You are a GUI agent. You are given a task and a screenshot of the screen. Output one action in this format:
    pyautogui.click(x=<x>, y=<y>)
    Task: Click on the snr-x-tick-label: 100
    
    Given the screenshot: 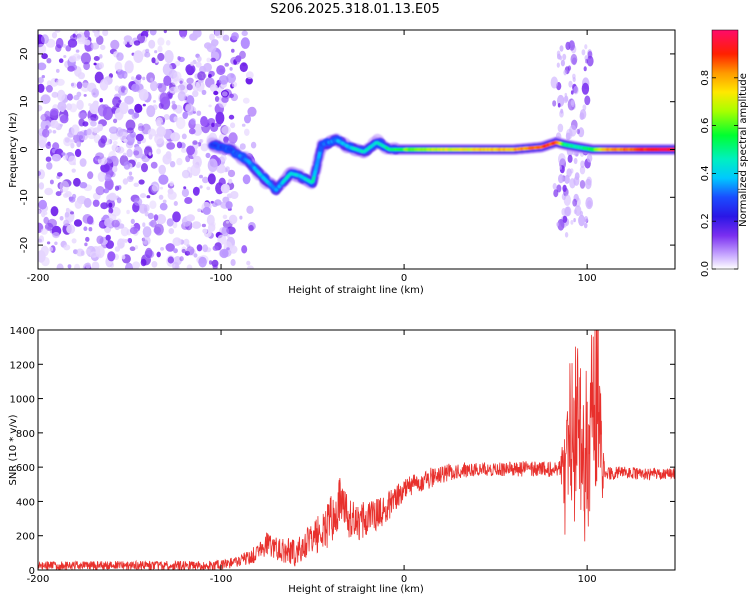 What is the action you would take?
    pyautogui.click(x=587, y=579)
    